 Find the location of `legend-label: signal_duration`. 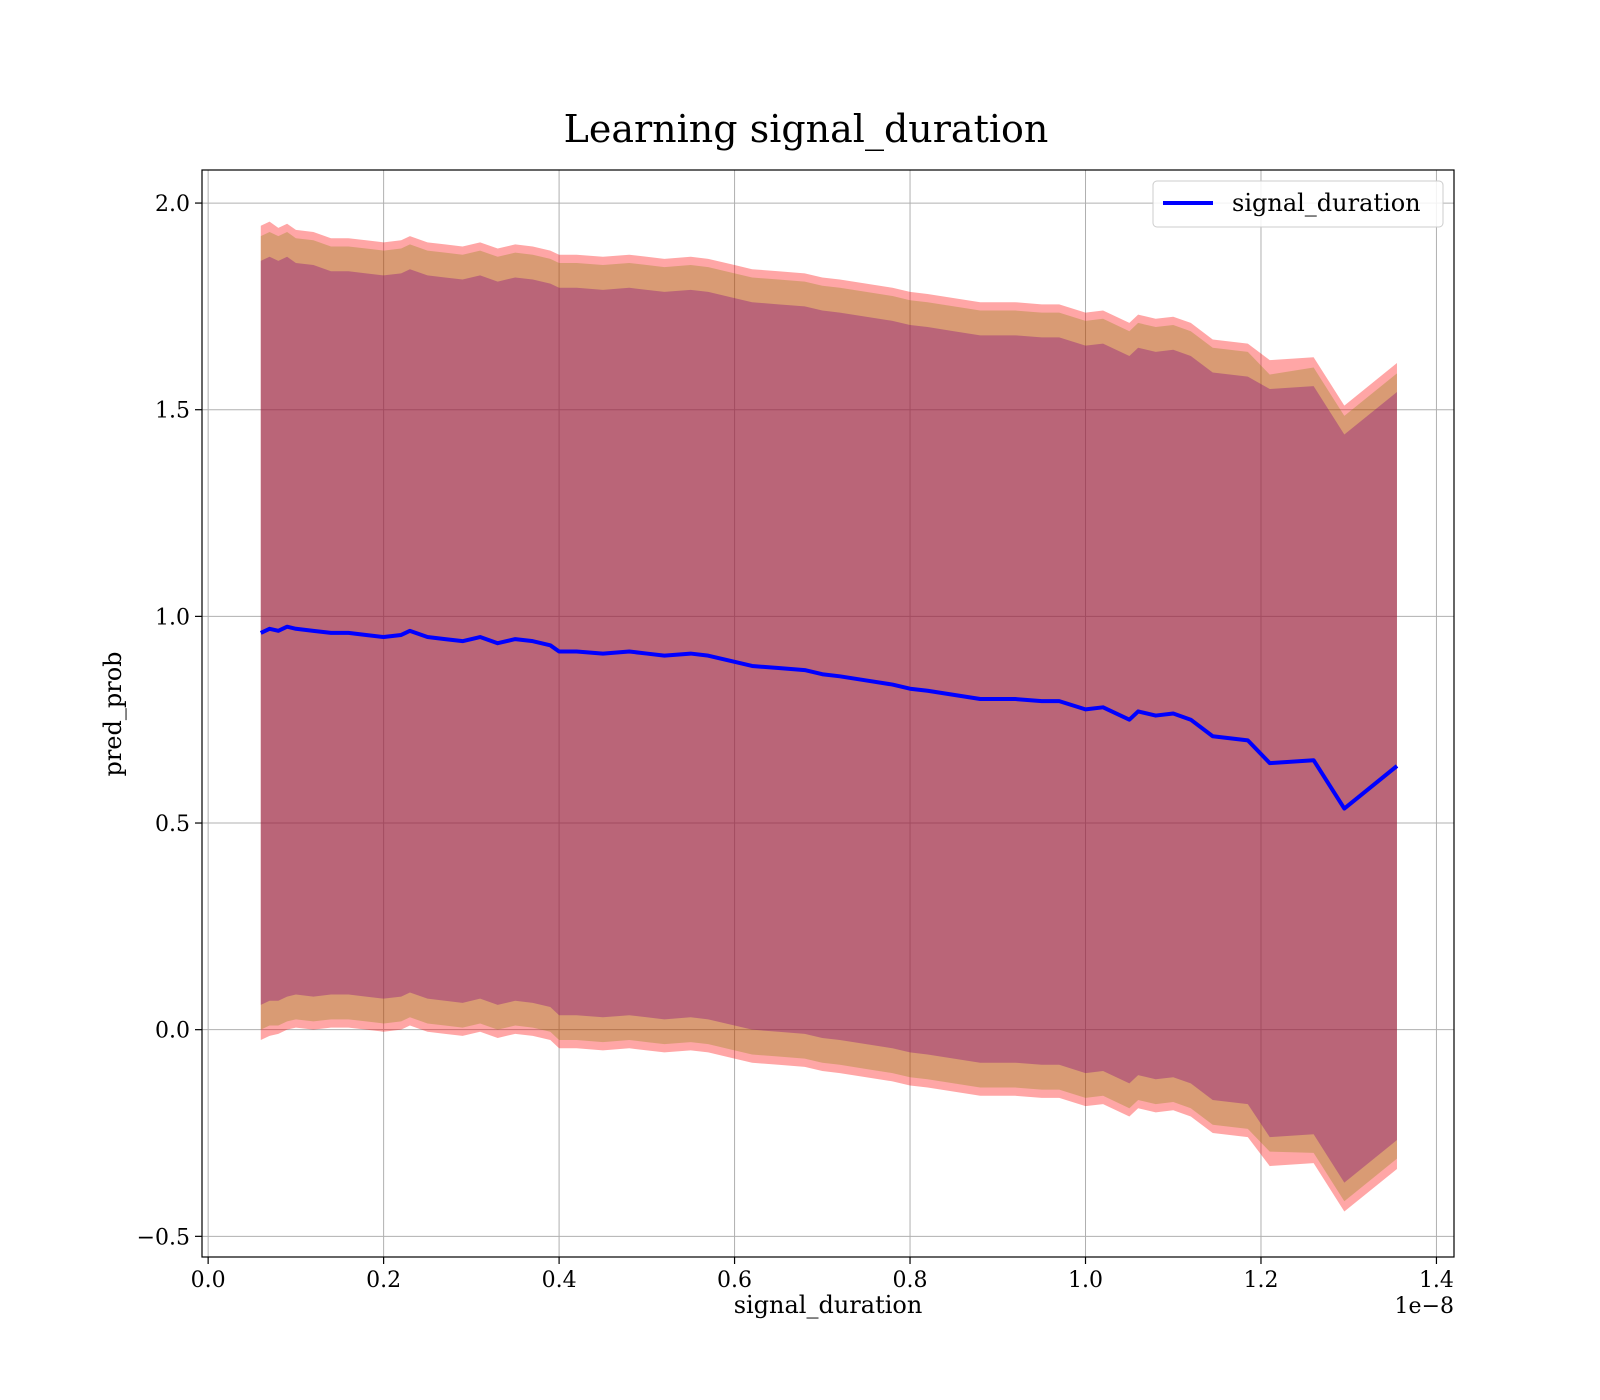

legend-label: signal_duration is located at coordinates (1326, 203).